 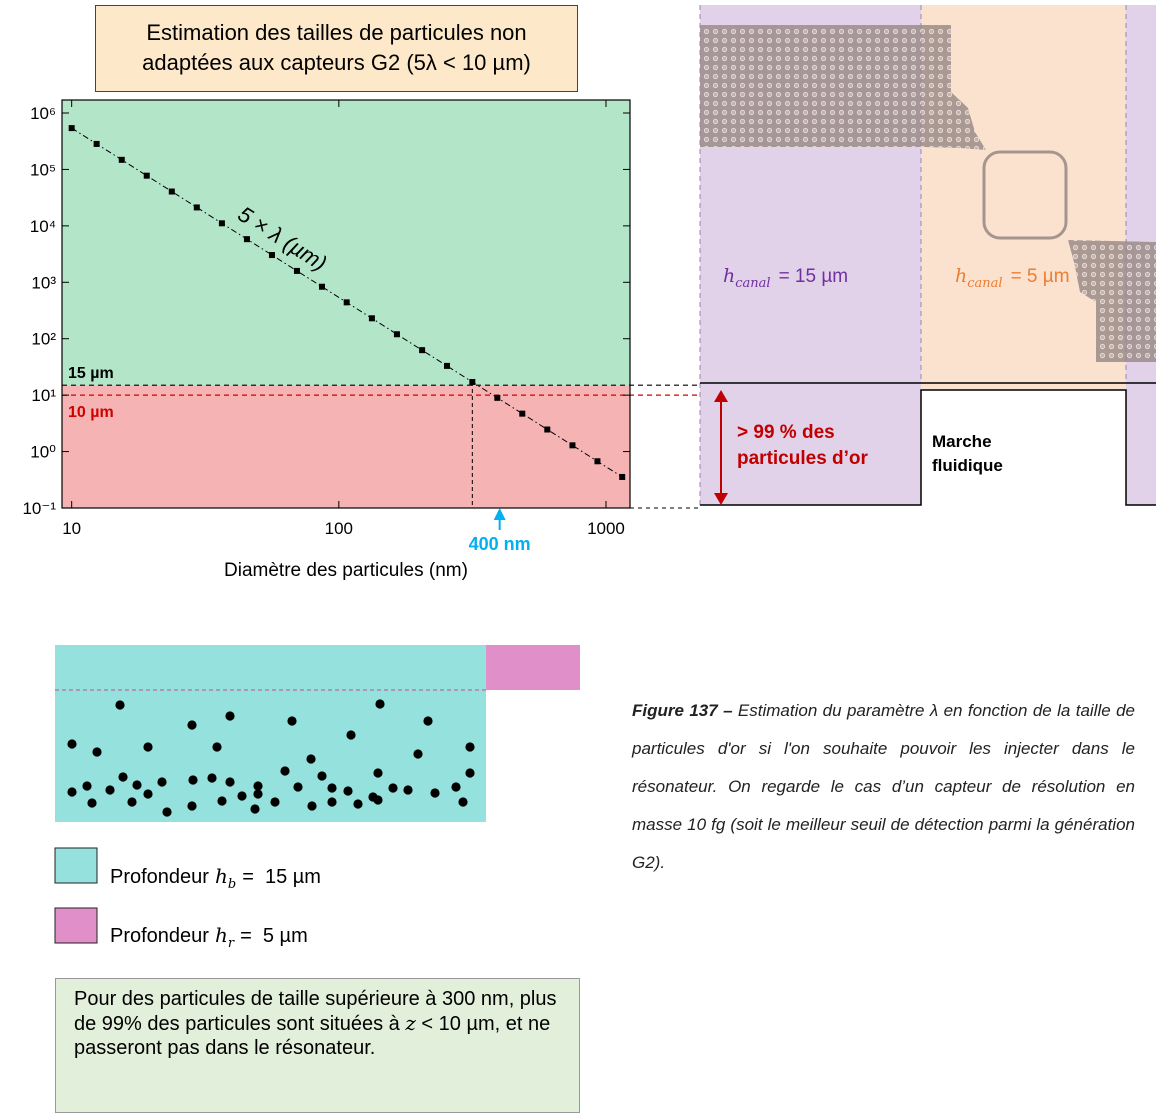 What do you see at coordinates (43, 282) in the screenshot?
I see `y-tick-label: 10³` at bounding box center [43, 282].